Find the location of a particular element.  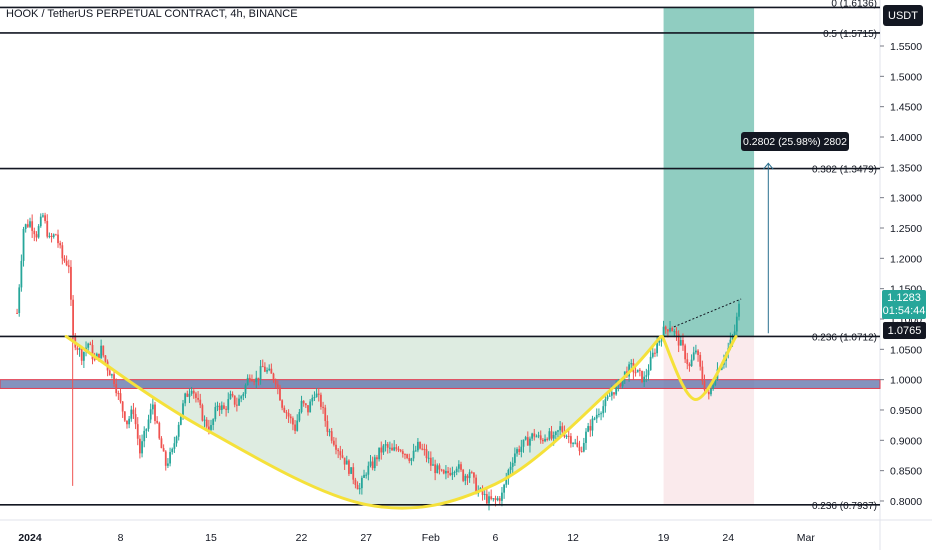

y-tick-label: 0.8000 is located at coordinates (906, 502).